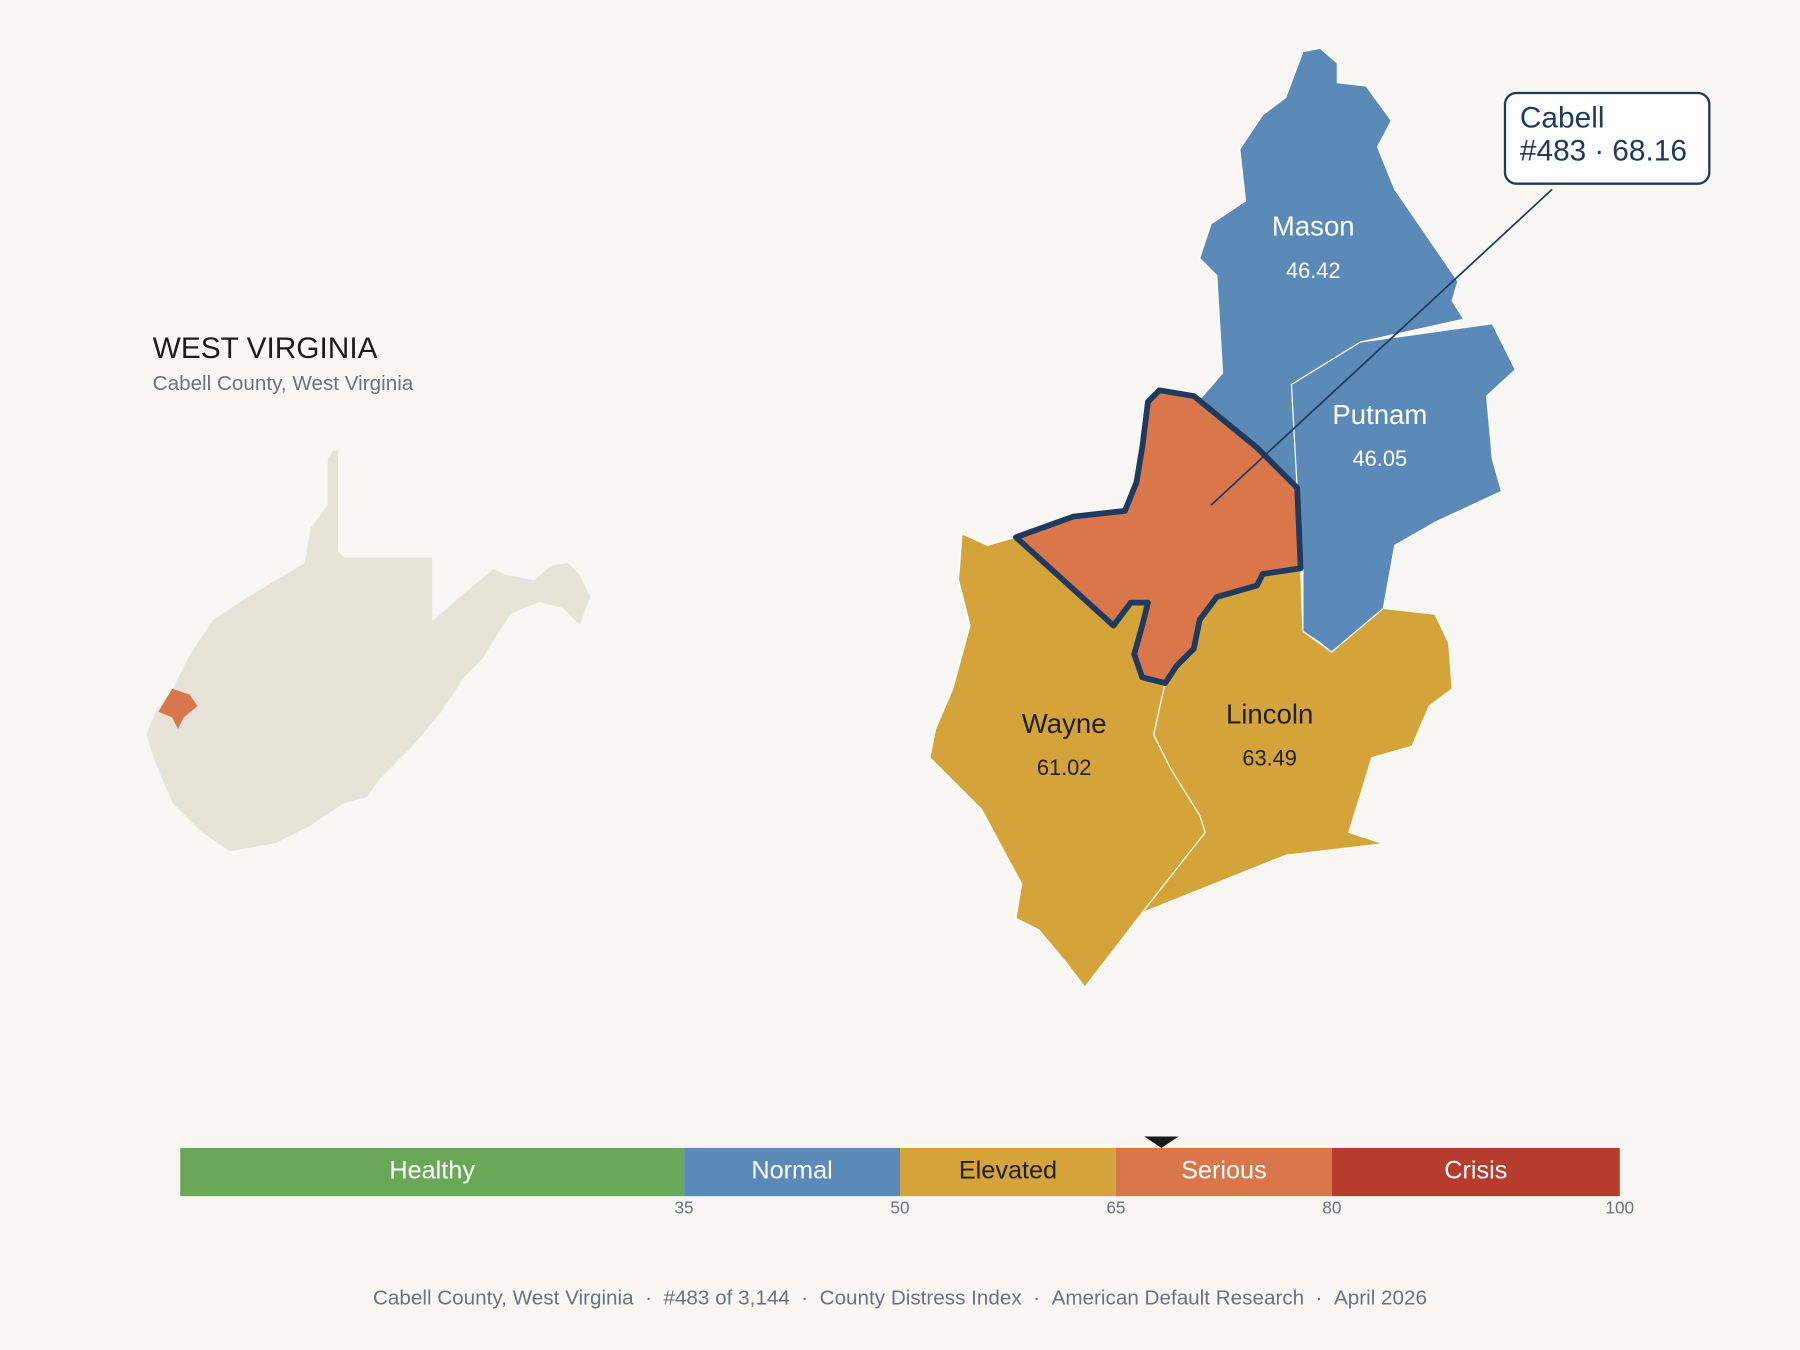 The image size is (1800, 1350). I want to click on county-value: 61.02, so click(1064, 767).